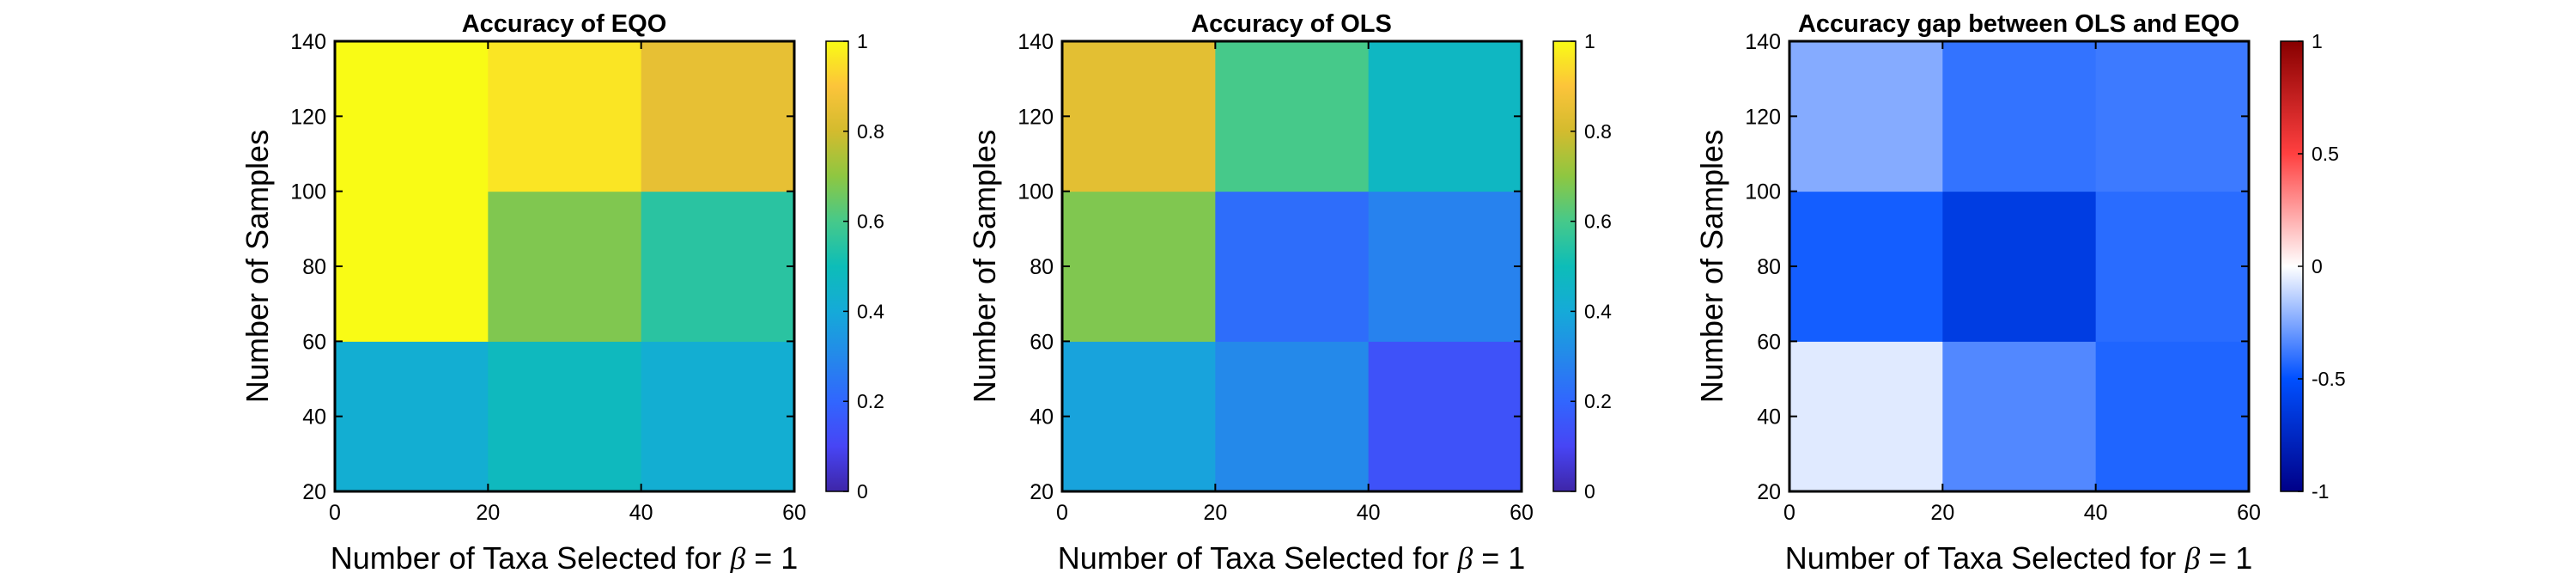  What do you see at coordinates (837, 266) in the screenshot?
I see `panel-1-colorbar` at bounding box center [837, 266].